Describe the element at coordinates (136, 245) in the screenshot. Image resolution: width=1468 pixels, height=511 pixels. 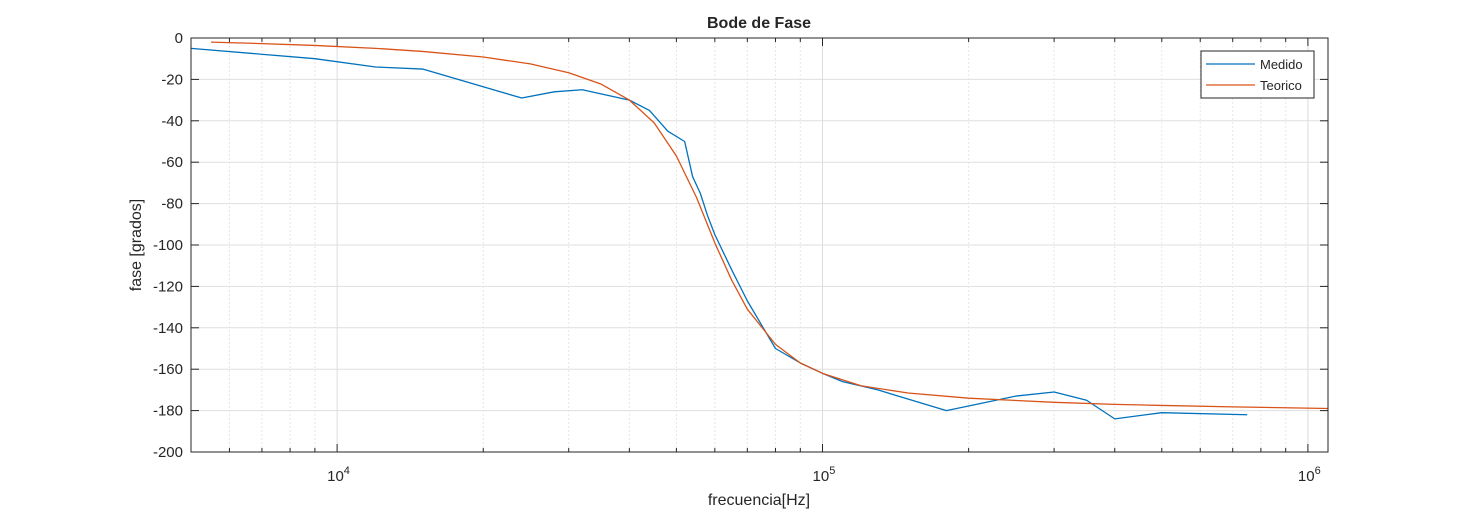
I see `y-axis-label: fase [grados]` at that location.